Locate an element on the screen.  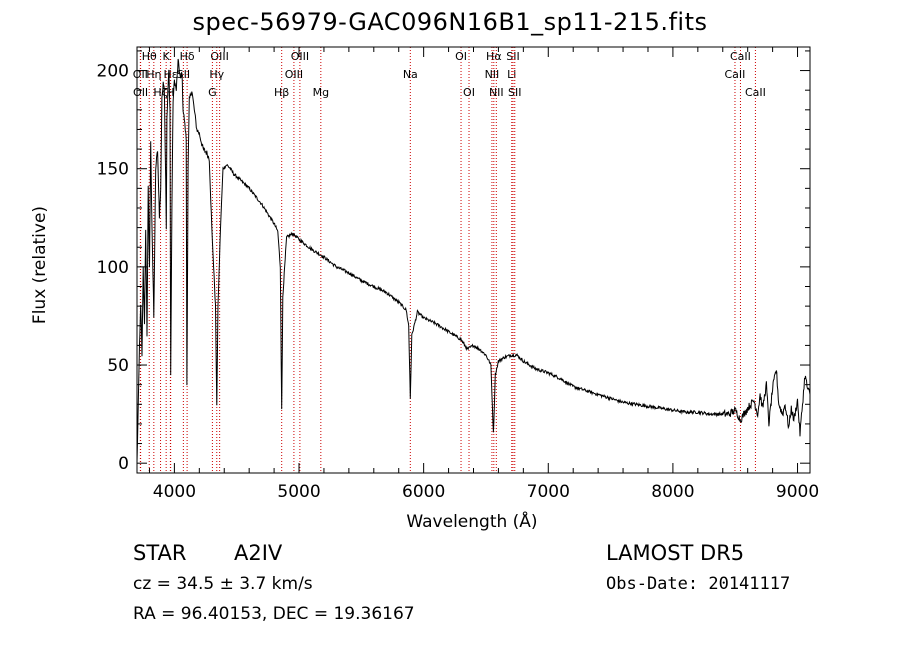
y-tick-label: 100 is located at coordinates (113, 268).